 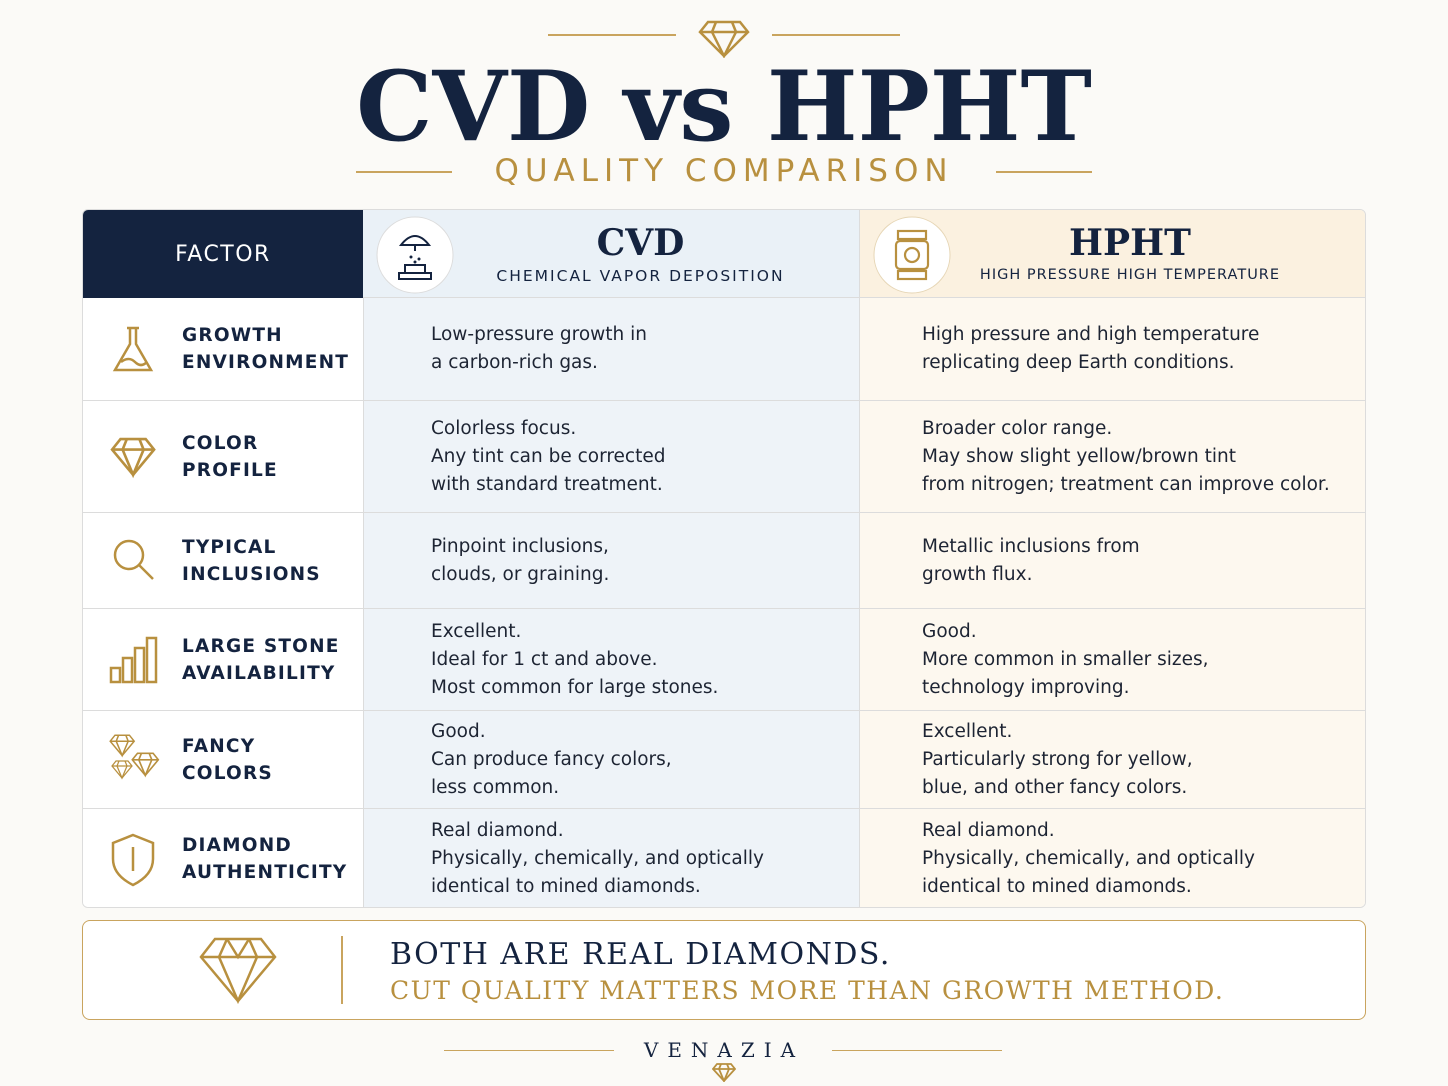 What do you see at coordinates (227, 773) in the screenshot?
I see `factor-label: COLORS` at bounding box center [227, 773].